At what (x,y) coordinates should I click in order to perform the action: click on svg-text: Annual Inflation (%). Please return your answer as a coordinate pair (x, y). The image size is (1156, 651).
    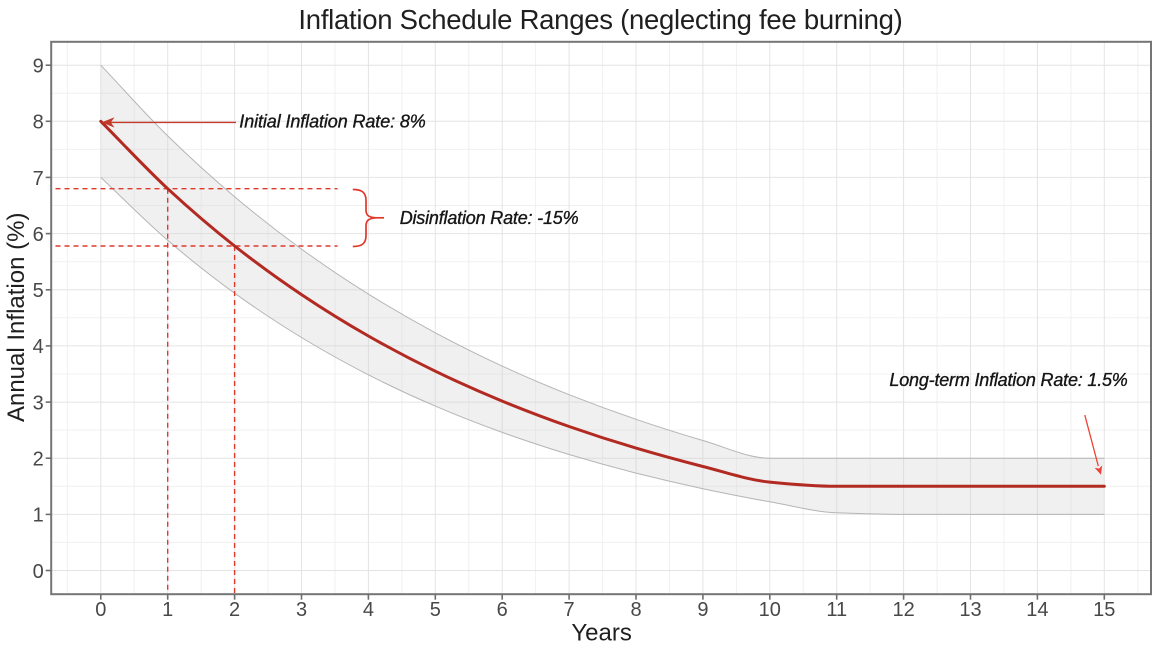
    Looking at the image, I should click on (16, 317).